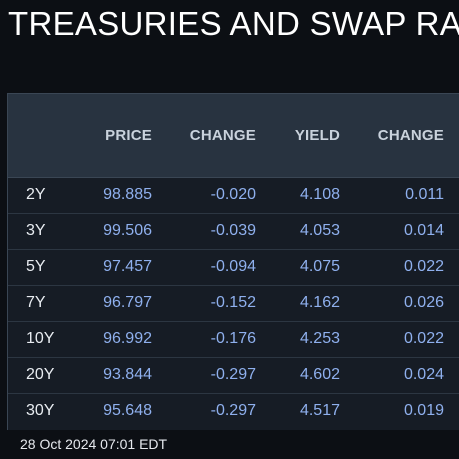  I want to click on yield-cell: 4.602, so click(319, 374).